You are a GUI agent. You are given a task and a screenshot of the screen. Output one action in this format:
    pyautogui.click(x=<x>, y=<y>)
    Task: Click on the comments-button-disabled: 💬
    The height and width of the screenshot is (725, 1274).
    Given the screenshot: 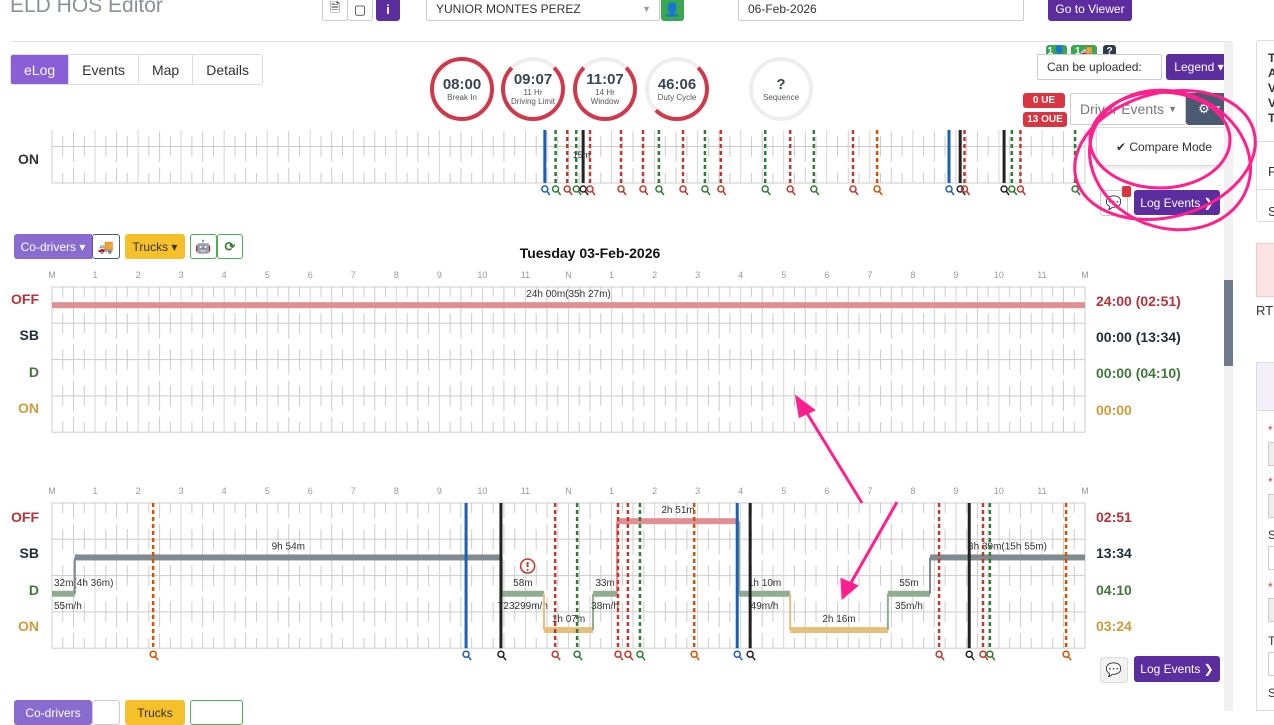 What is the action you would take?
    pyautogui.click(x=1114, y=670)
    